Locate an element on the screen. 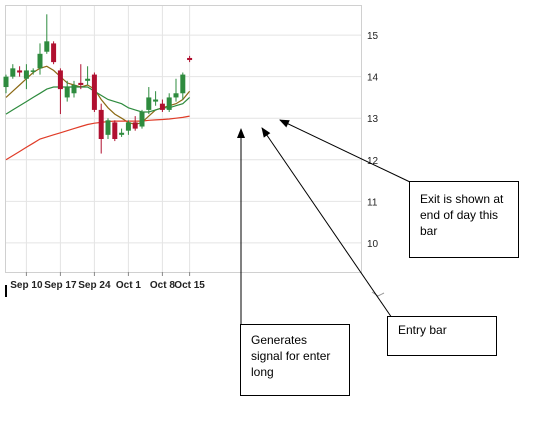 This screenshot has height=422, width=539. x-tick-label: Sep 17 is located at coordinates (60, 285).